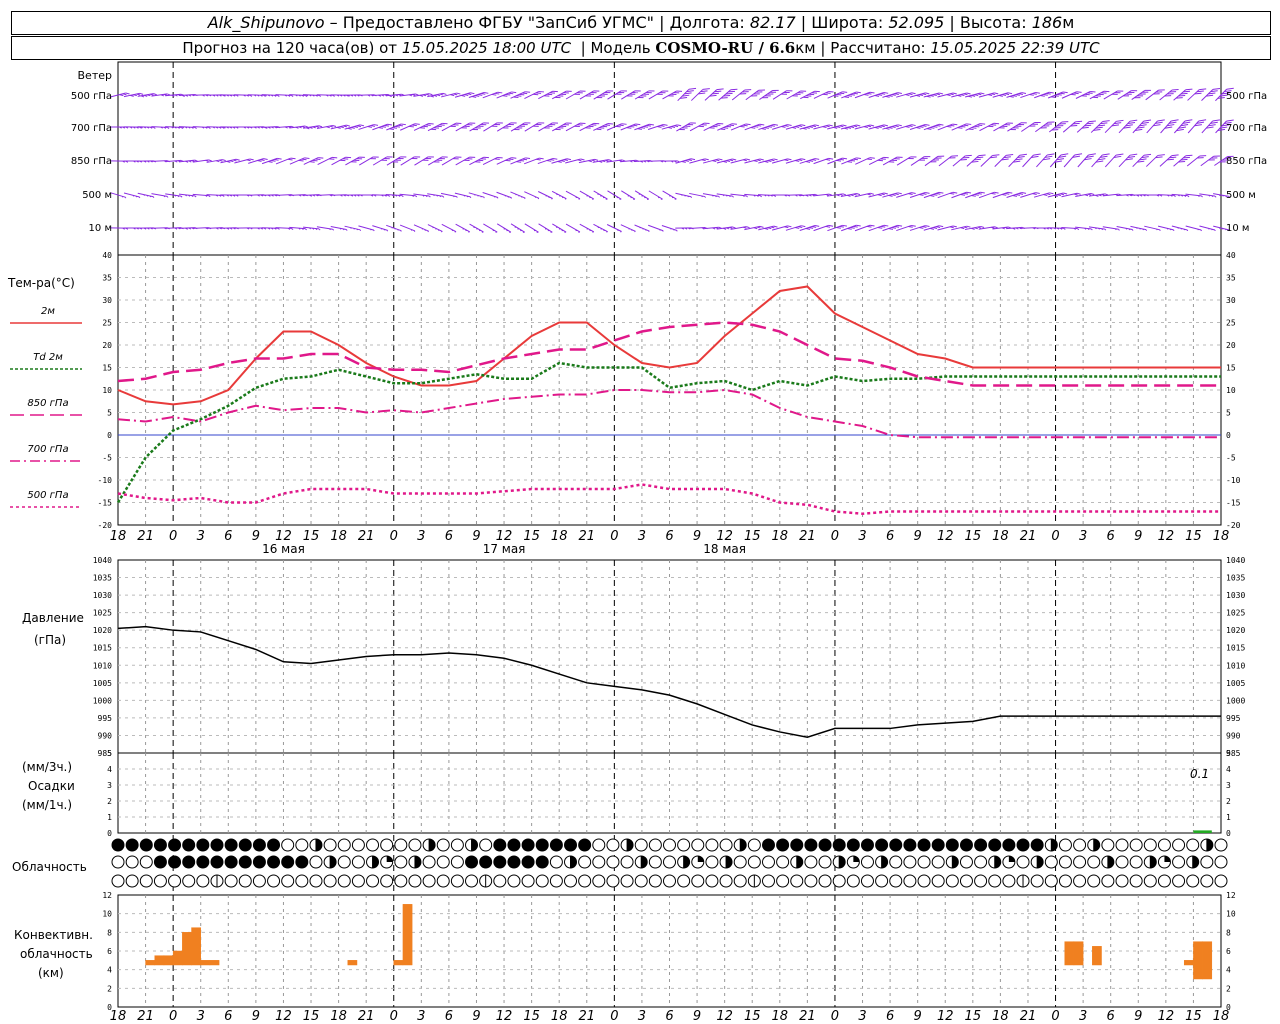  I want to click on temp-title: Тем-ра(°С), so click(41, 283).